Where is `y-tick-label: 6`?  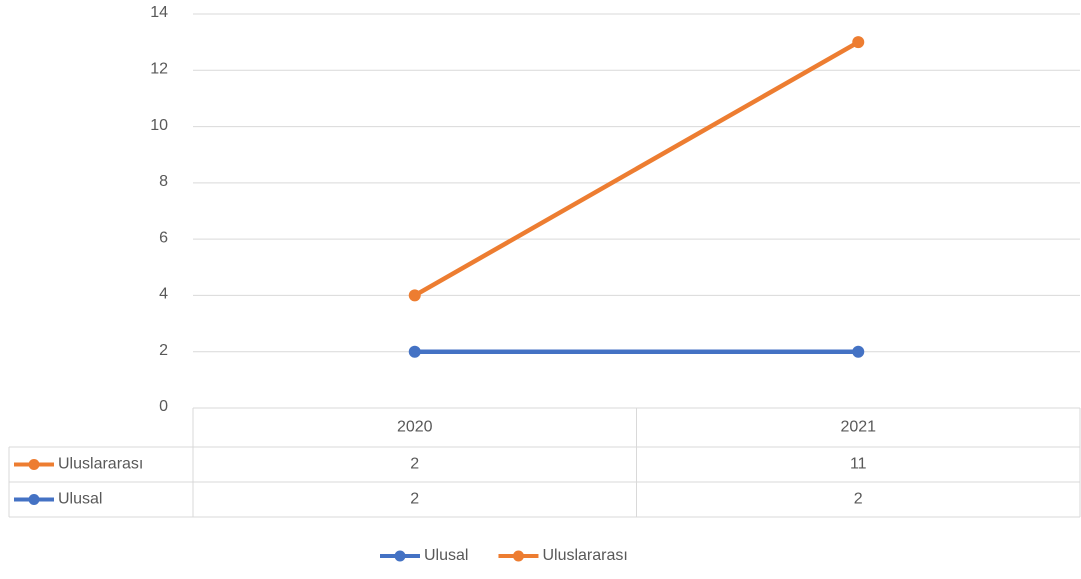 y-tick-label: 6 is located at coordinates (163, 237).